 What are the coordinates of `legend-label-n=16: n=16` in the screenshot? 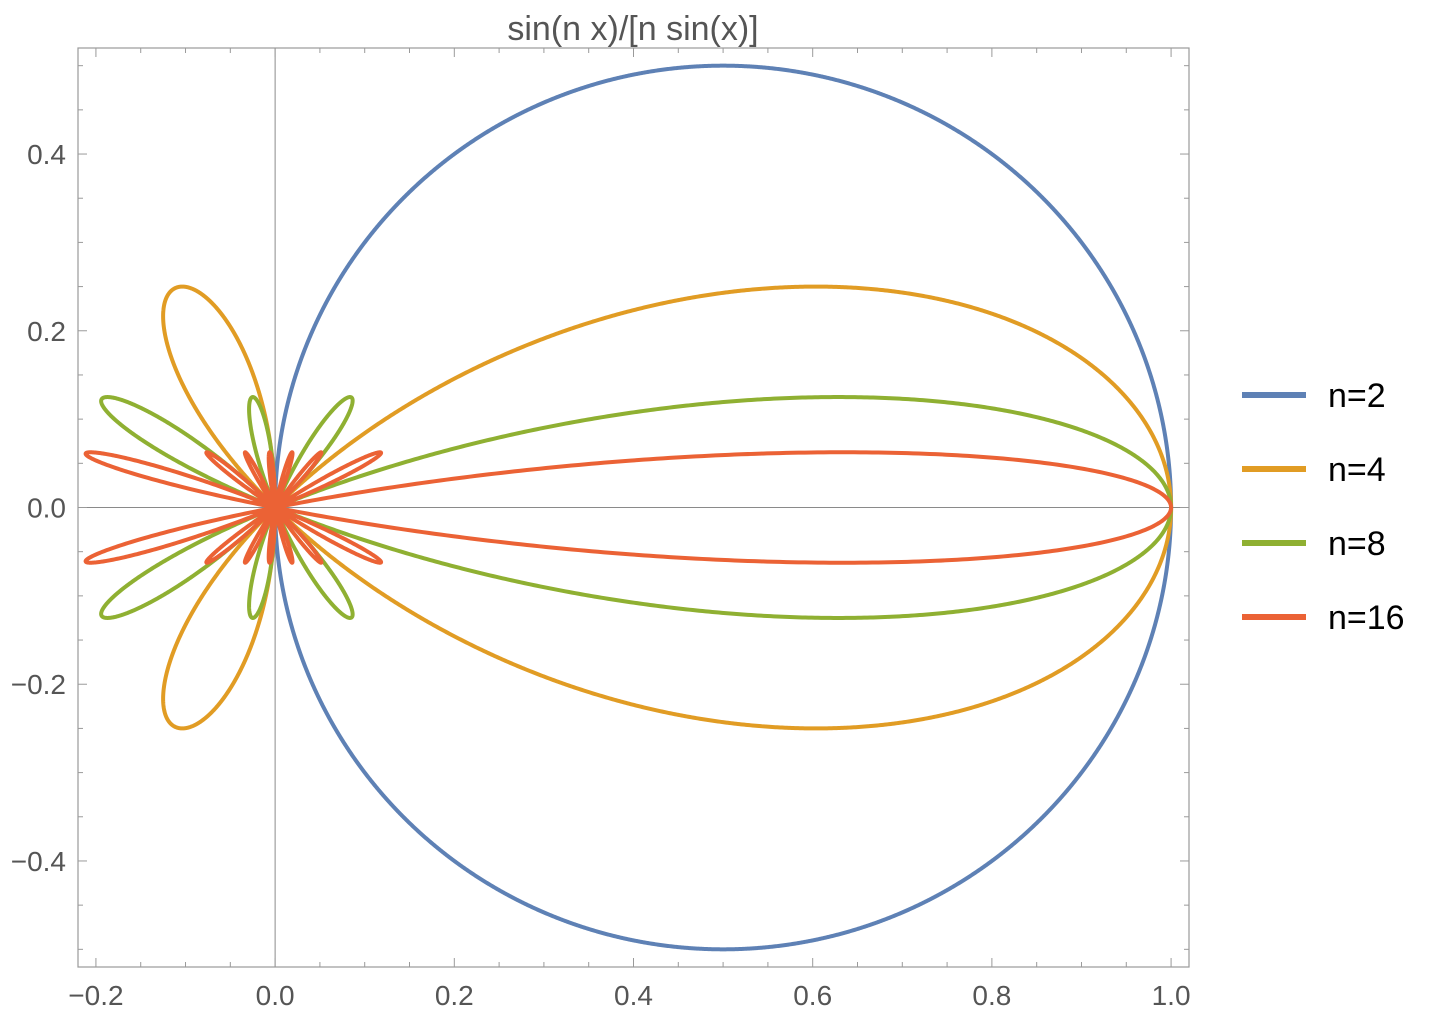 It's located at (1366, 618).